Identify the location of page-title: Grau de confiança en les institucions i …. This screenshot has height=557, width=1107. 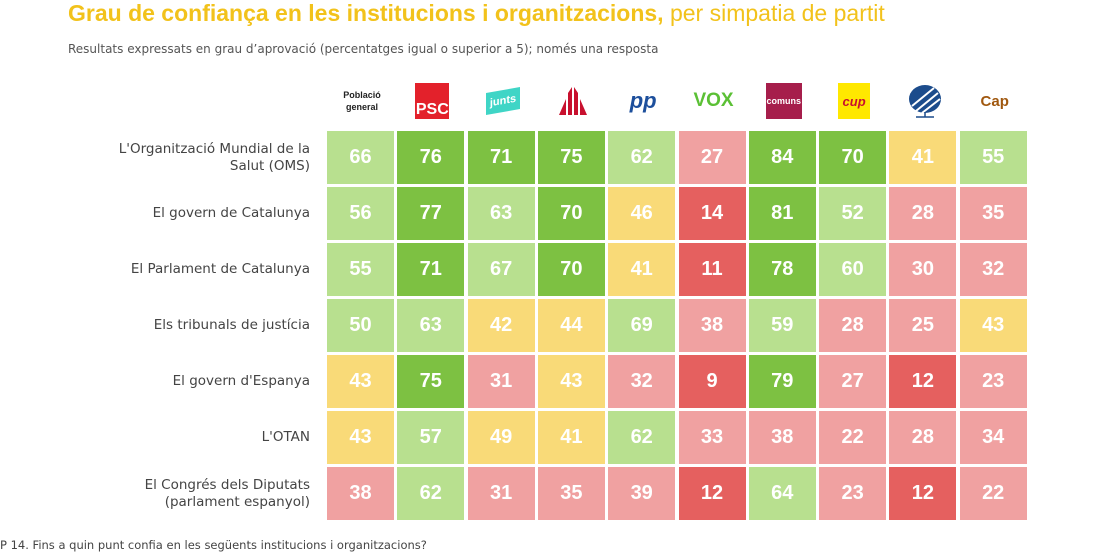
(476, 13).